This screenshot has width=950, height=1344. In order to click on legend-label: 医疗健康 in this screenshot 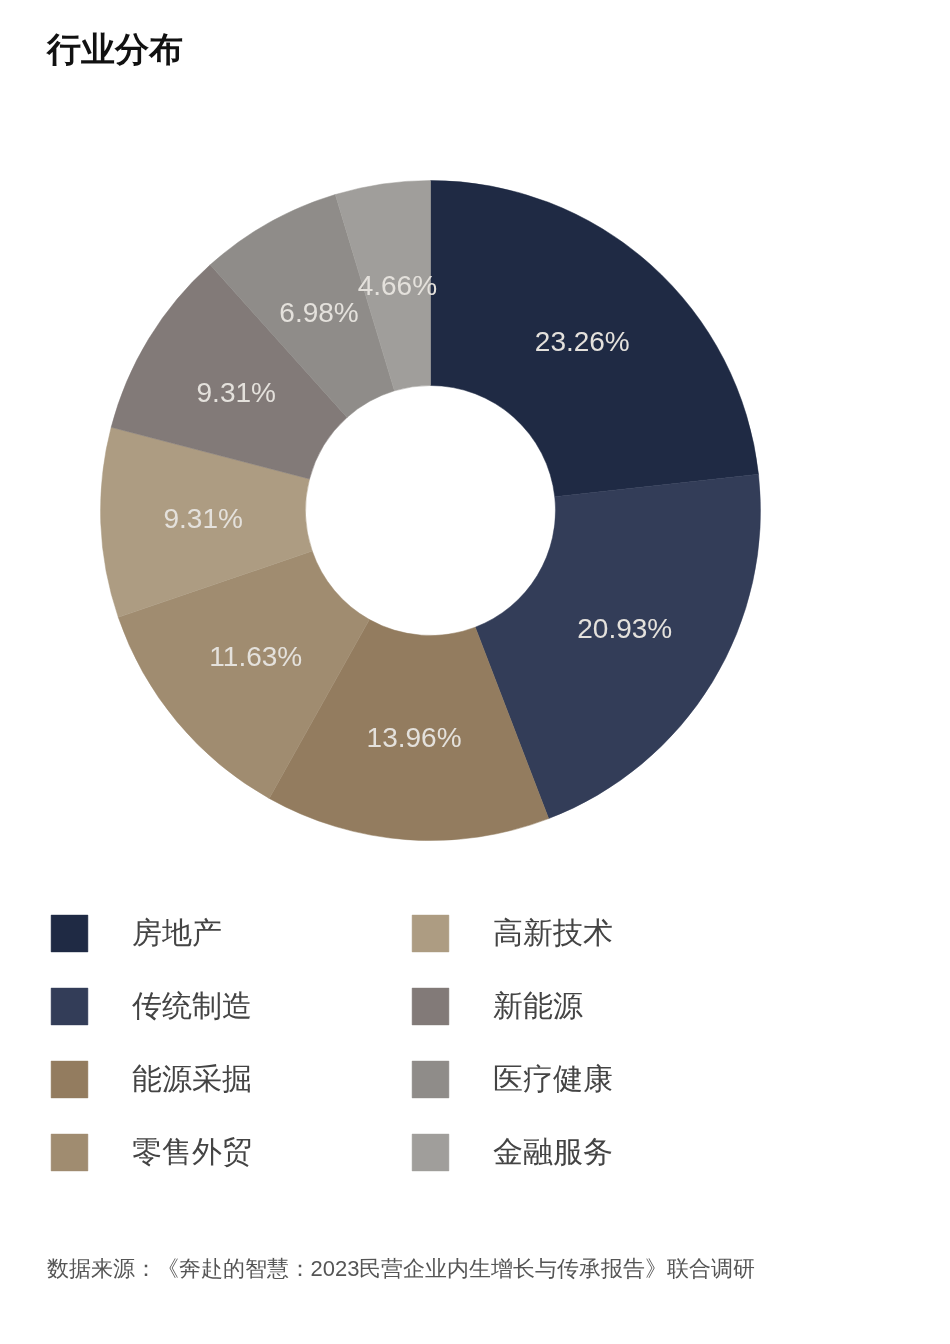, I will do `click(553, 1078)`.